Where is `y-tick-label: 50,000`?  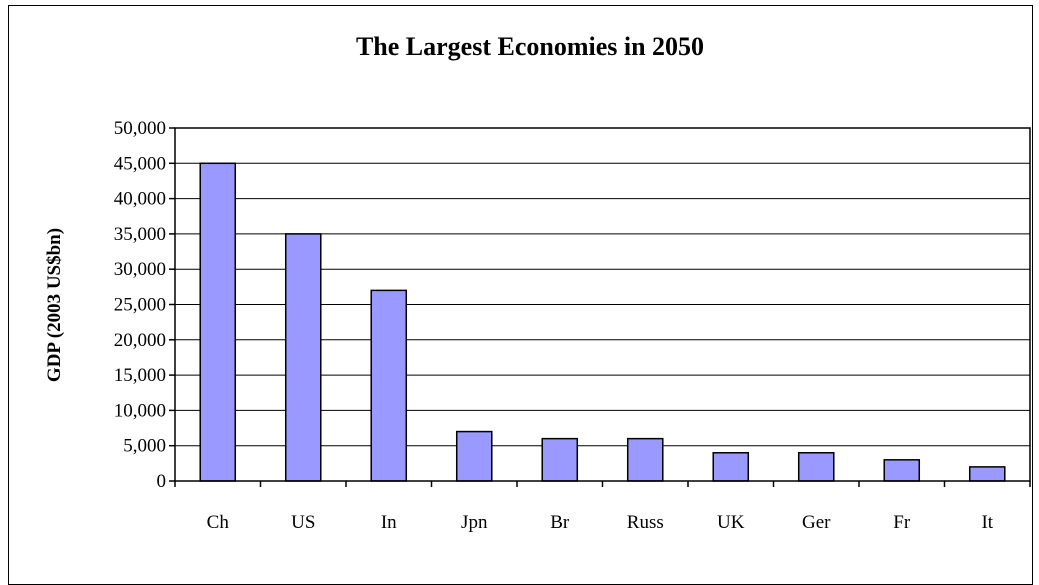 y-tick-label: 50,000 is located at coordinates (140, 128).